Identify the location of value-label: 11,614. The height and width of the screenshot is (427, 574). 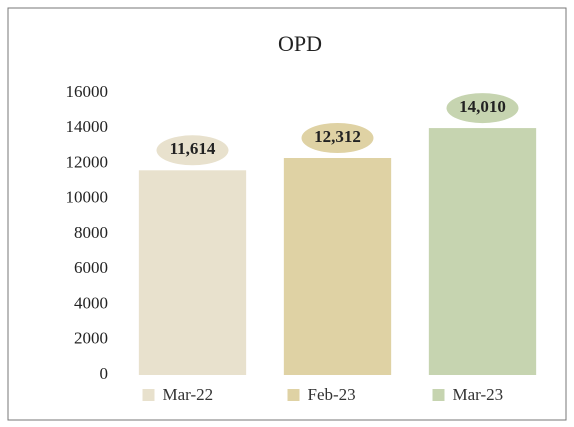
(193, 148).